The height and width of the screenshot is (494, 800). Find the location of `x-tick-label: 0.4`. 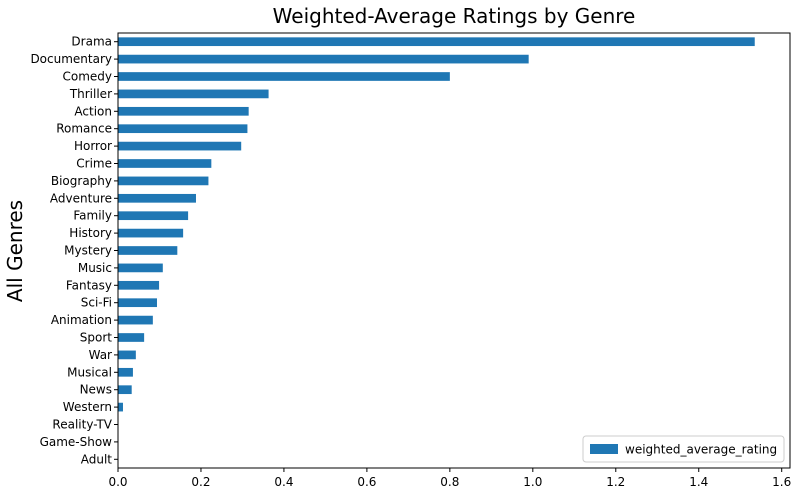

x-tick-label: 0.4 is located at coordinates (283, 482).